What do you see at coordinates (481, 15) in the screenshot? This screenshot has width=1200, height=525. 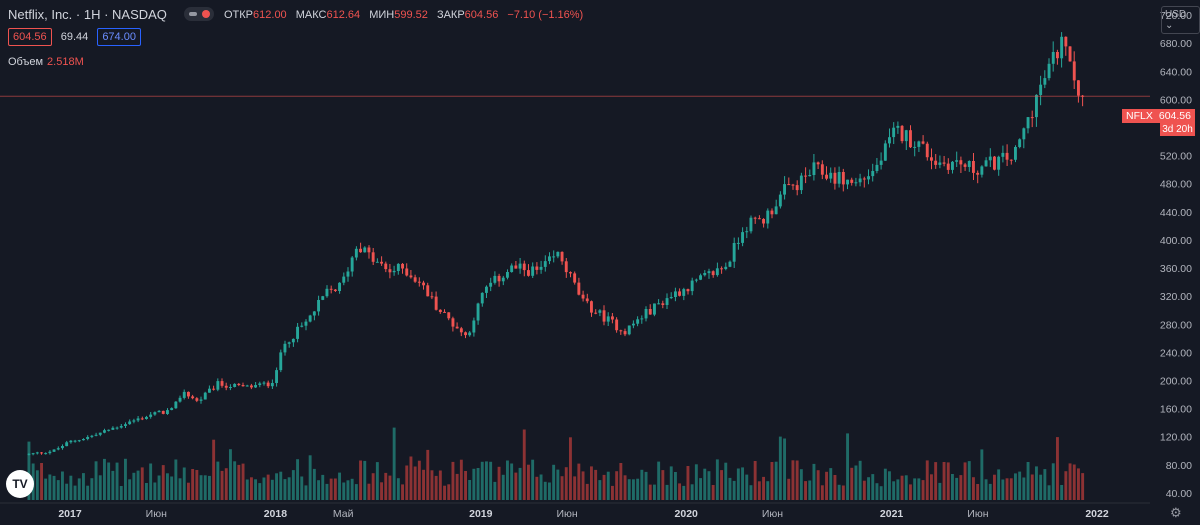 I see `close-value: 604.56` at bounding box center [481, 15].